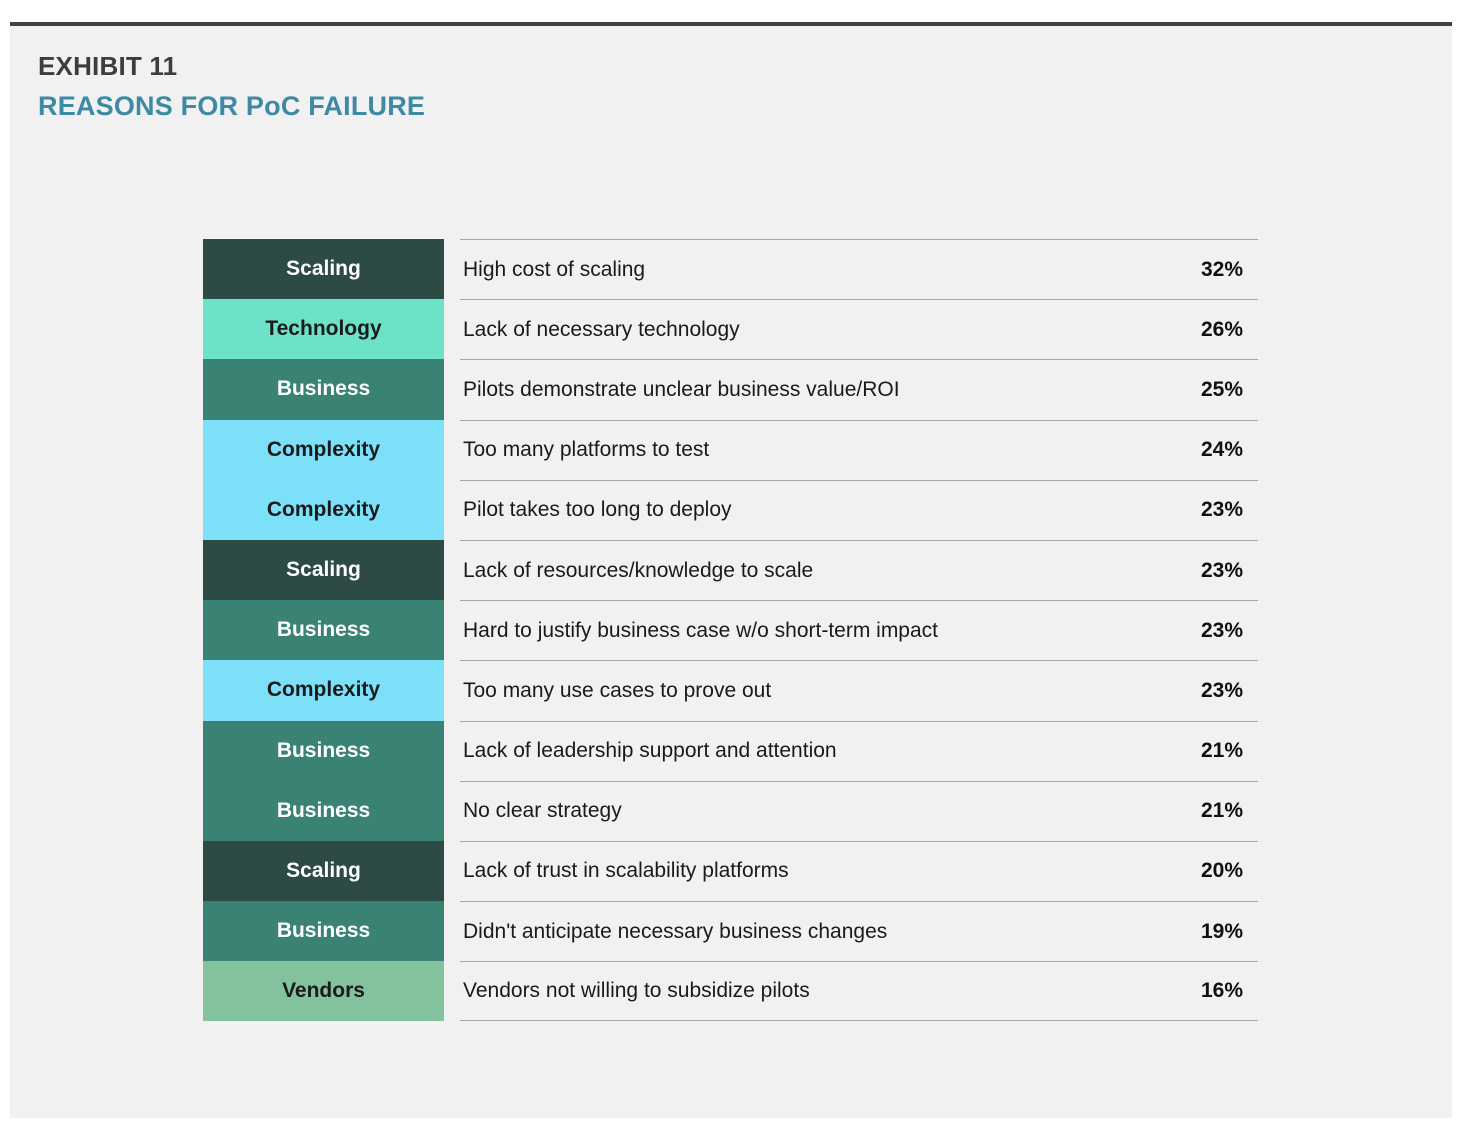 The image size is (1462, 1131). Describe the element at coordinates (323, 991) in the screenshot. I see `category-cell: Vendors` at that location.